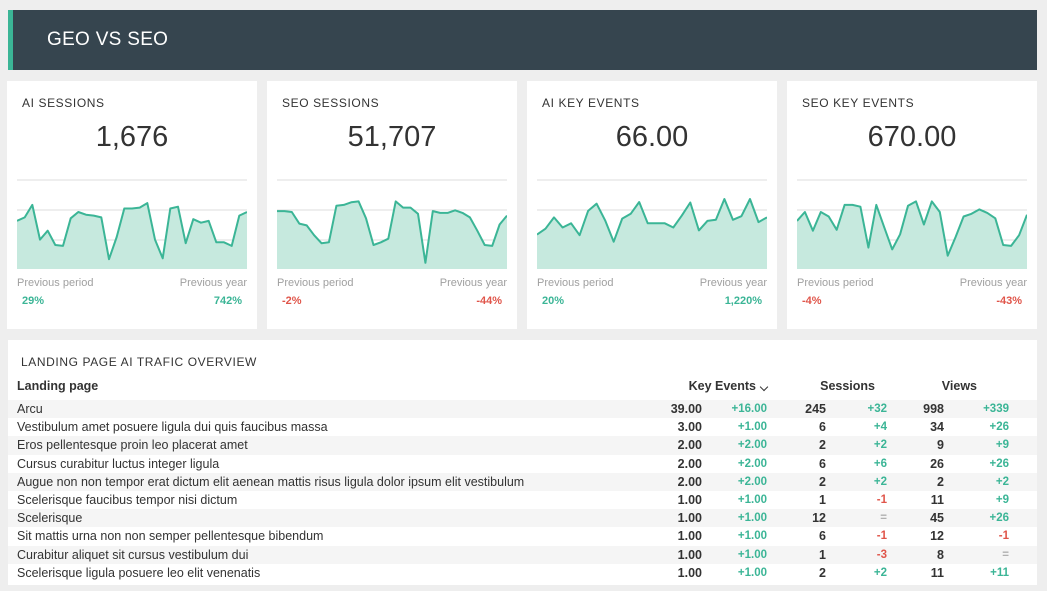 This screenshot has width=1047, height=591. Describe the element at coordinates (812, 301) in the screenshot. I see `previous-period-change: -4%` at that location.